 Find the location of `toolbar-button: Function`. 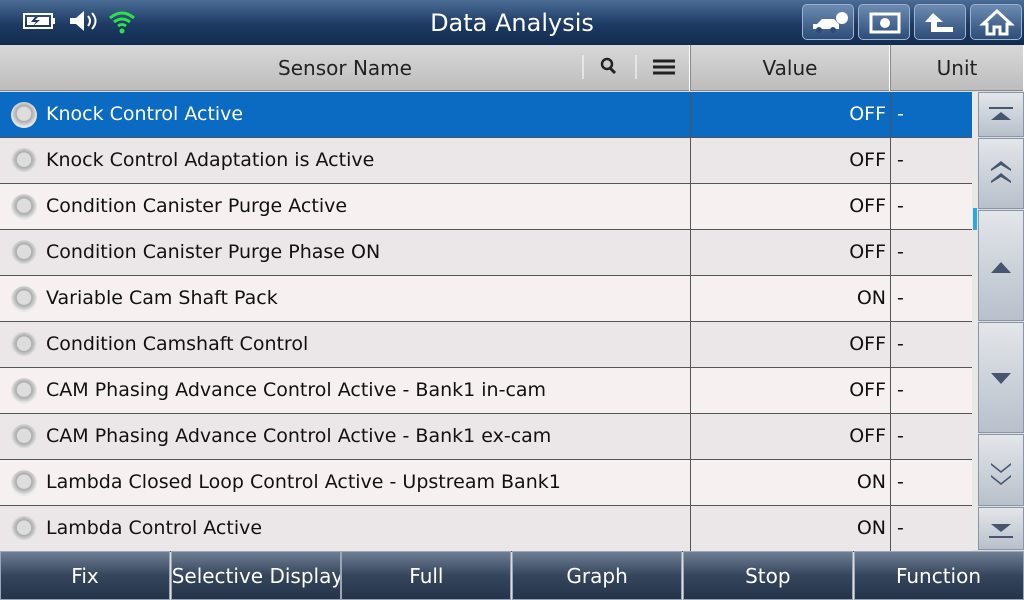

toolbar-button: Function is located at coordinates (938, 575).